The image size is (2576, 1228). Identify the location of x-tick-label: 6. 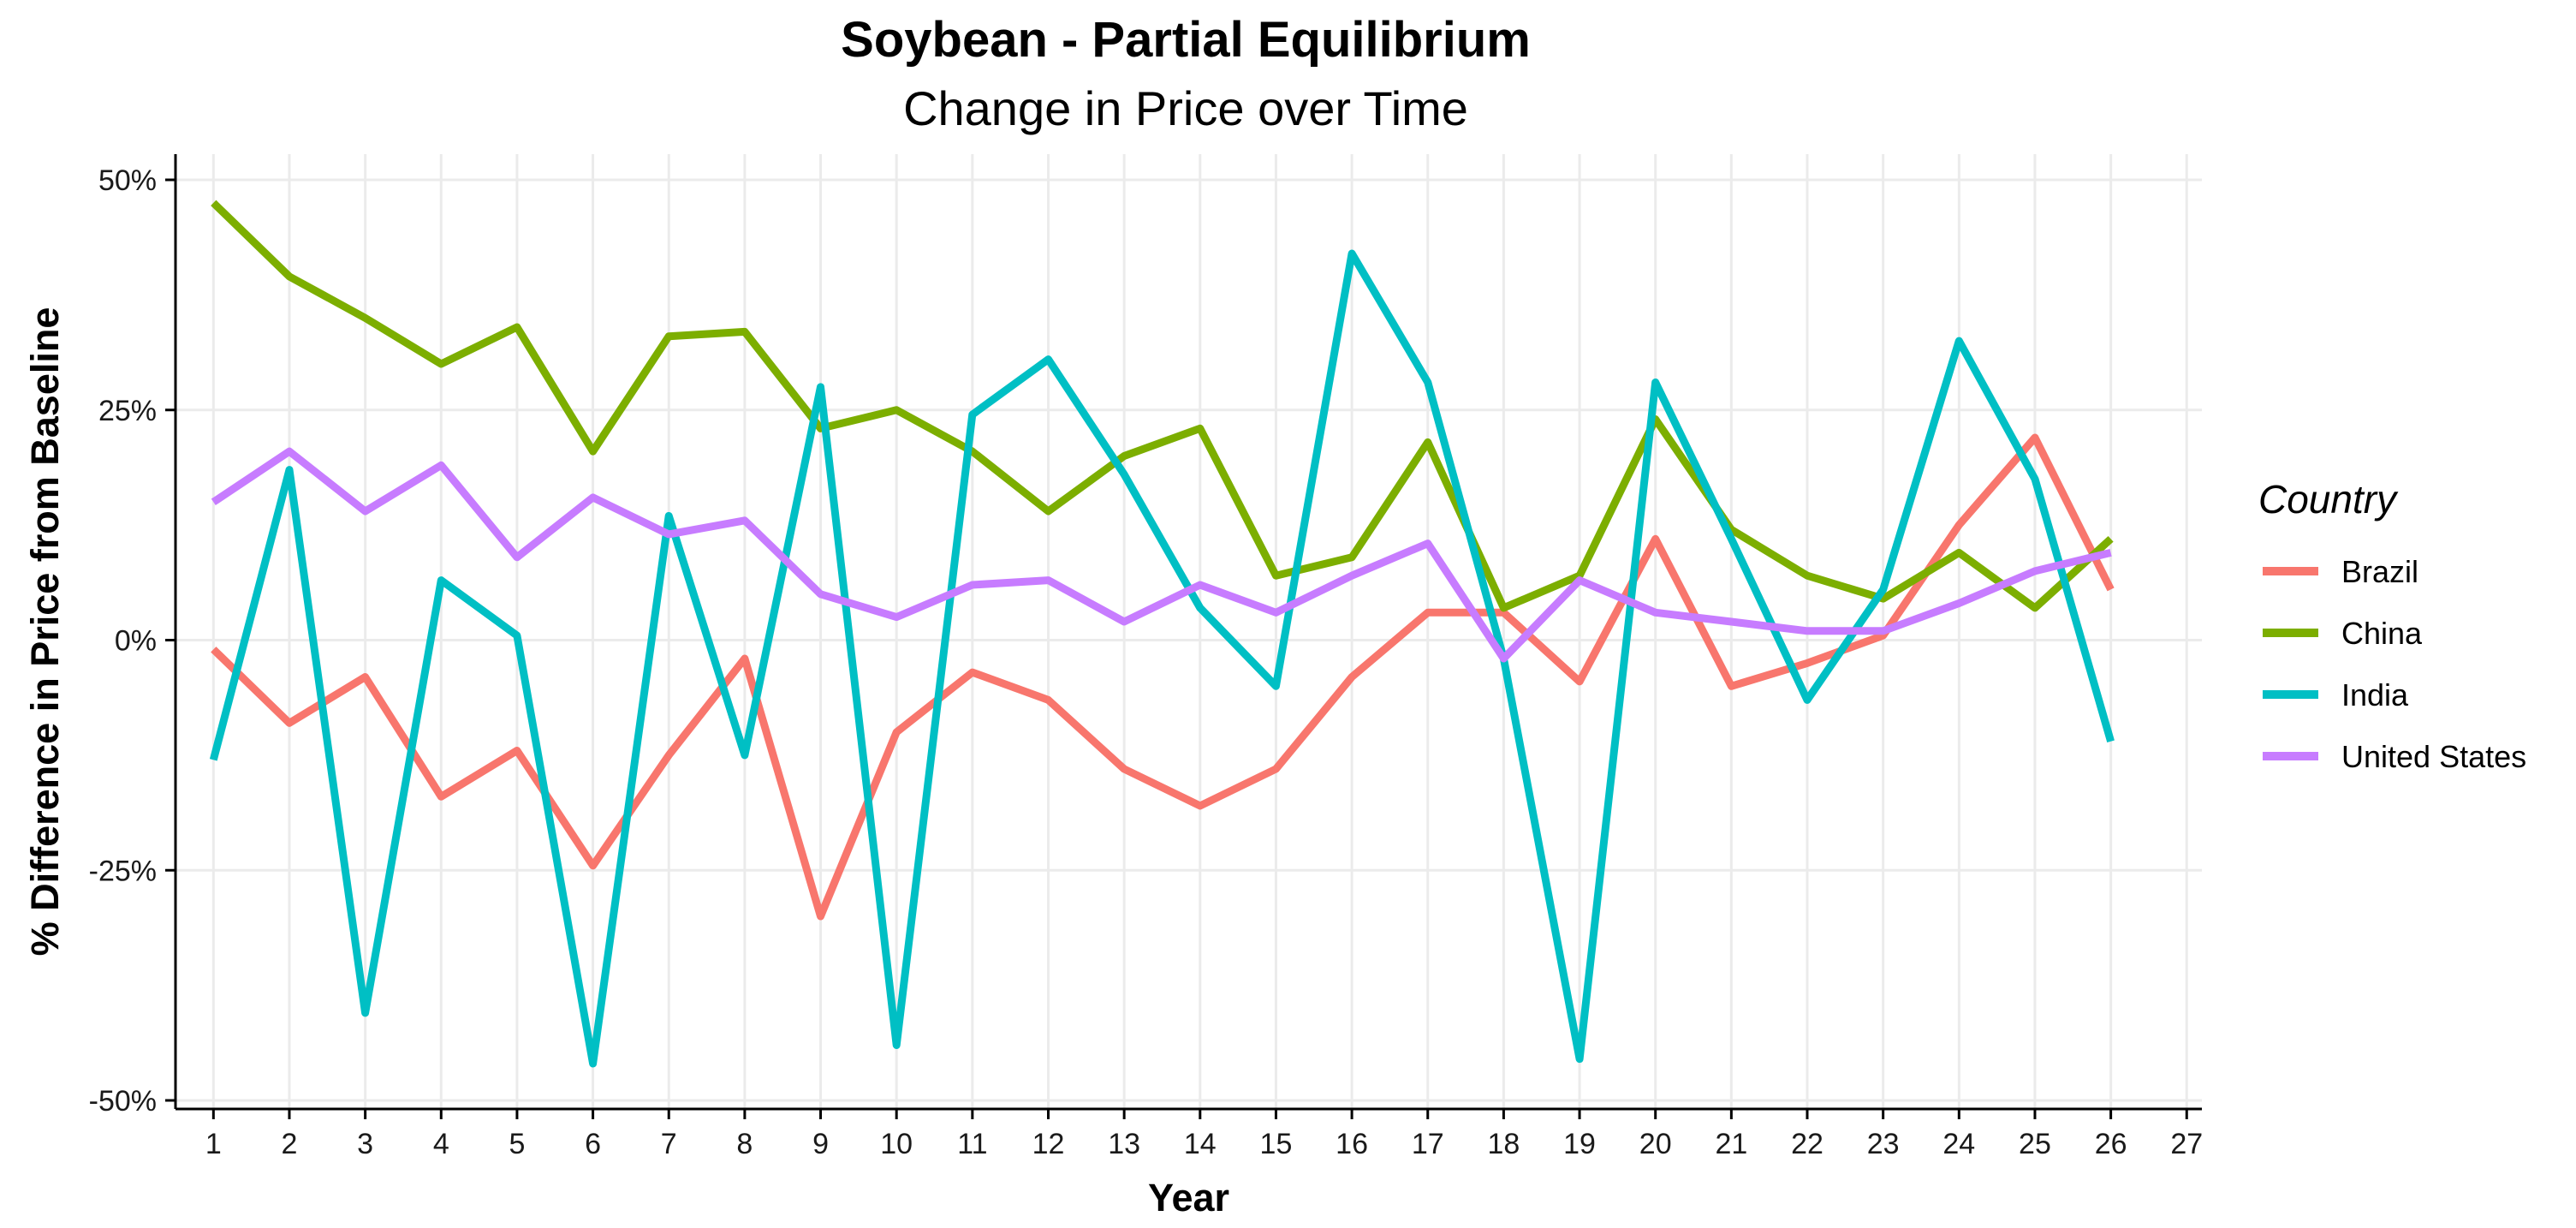
(593, 1144).